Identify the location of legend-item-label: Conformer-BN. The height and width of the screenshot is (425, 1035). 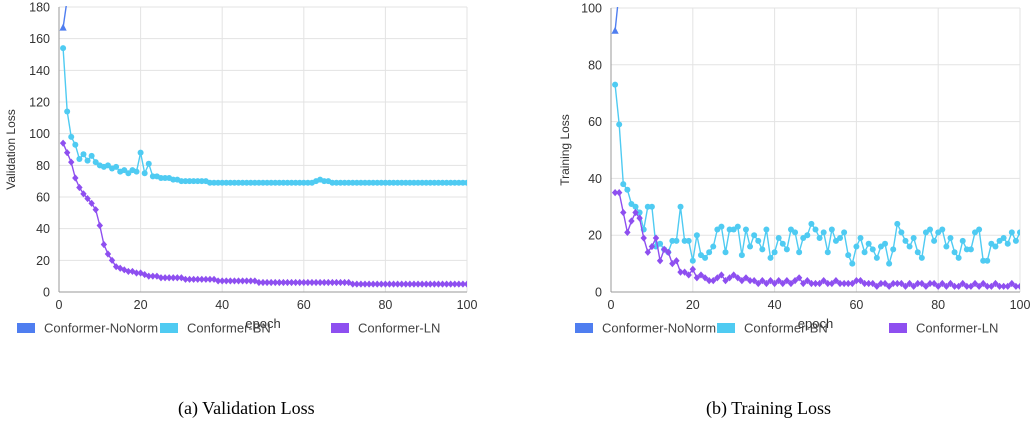
(786, 328).